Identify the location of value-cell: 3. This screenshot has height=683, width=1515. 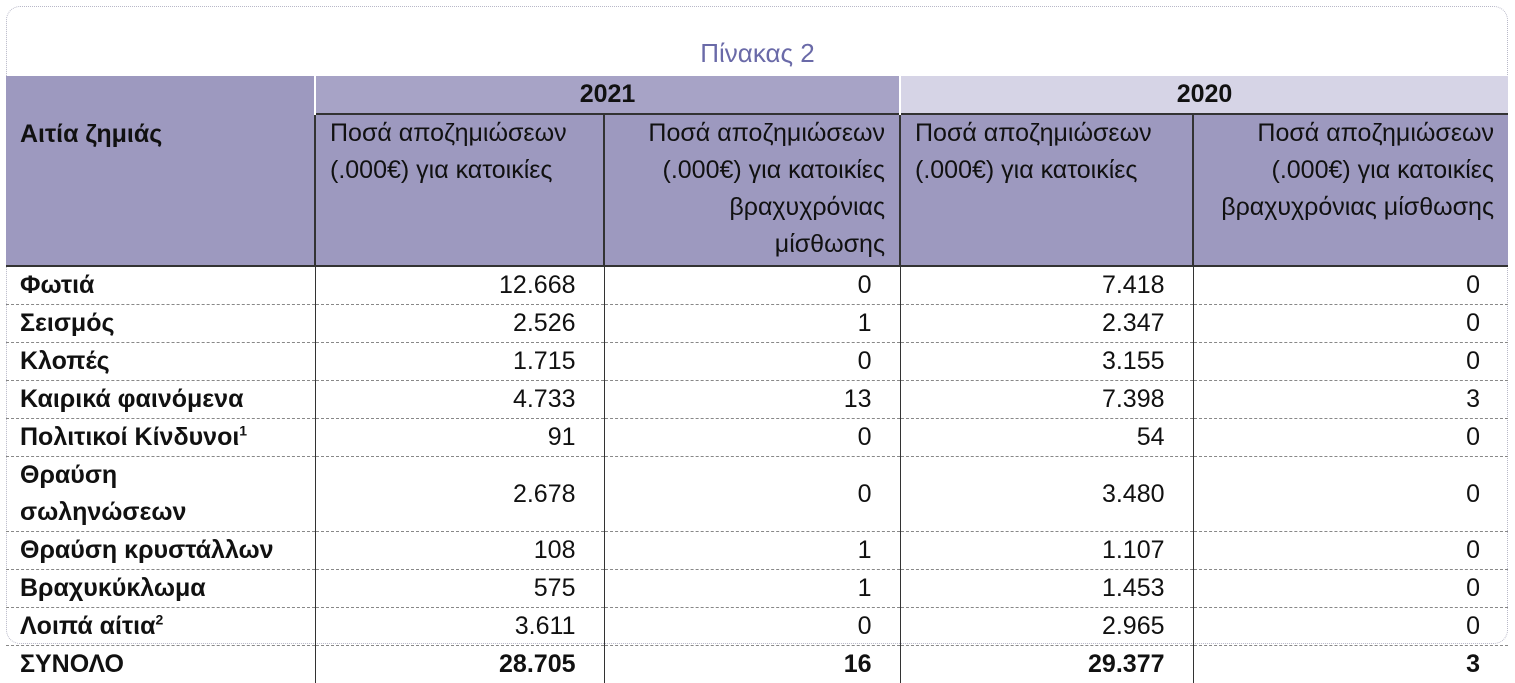
(1350, 400).